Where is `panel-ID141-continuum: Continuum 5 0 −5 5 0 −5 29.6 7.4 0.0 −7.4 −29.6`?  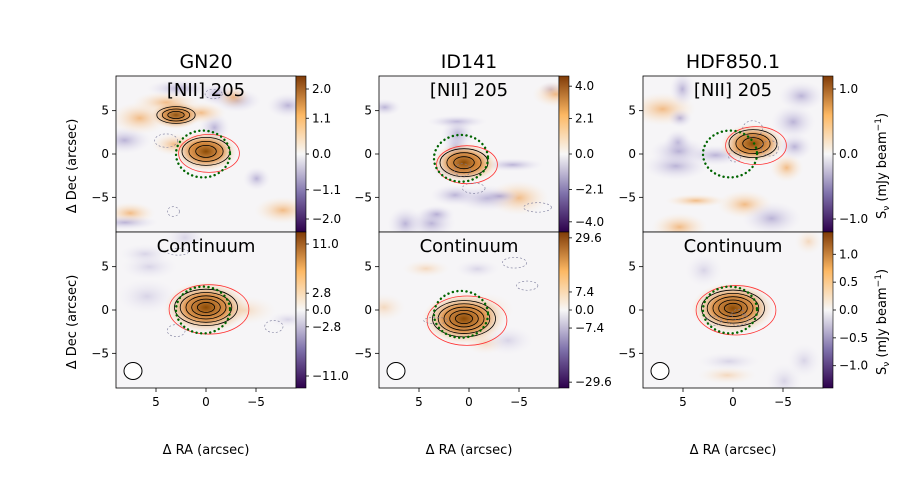
panel-ID141-continuum: Continuum 5 0 −5 5 0 −5 29.6 7.4 0.0 −7.4 −29.6 is located at coordinates (482, 320).